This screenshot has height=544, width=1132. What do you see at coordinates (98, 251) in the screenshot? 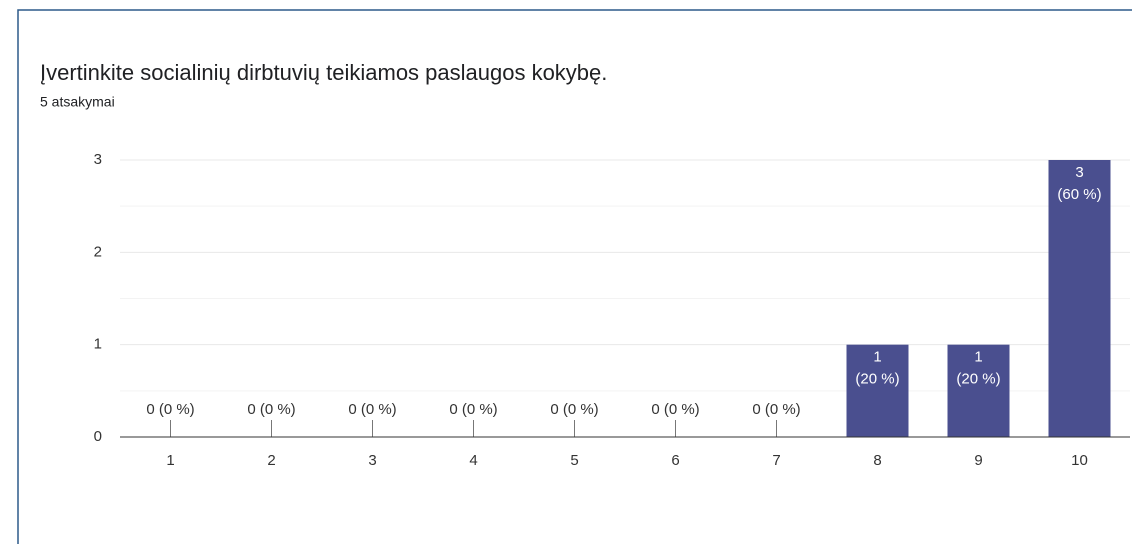
I see `y-tick-label: 2` at bounding box center [98, 251].